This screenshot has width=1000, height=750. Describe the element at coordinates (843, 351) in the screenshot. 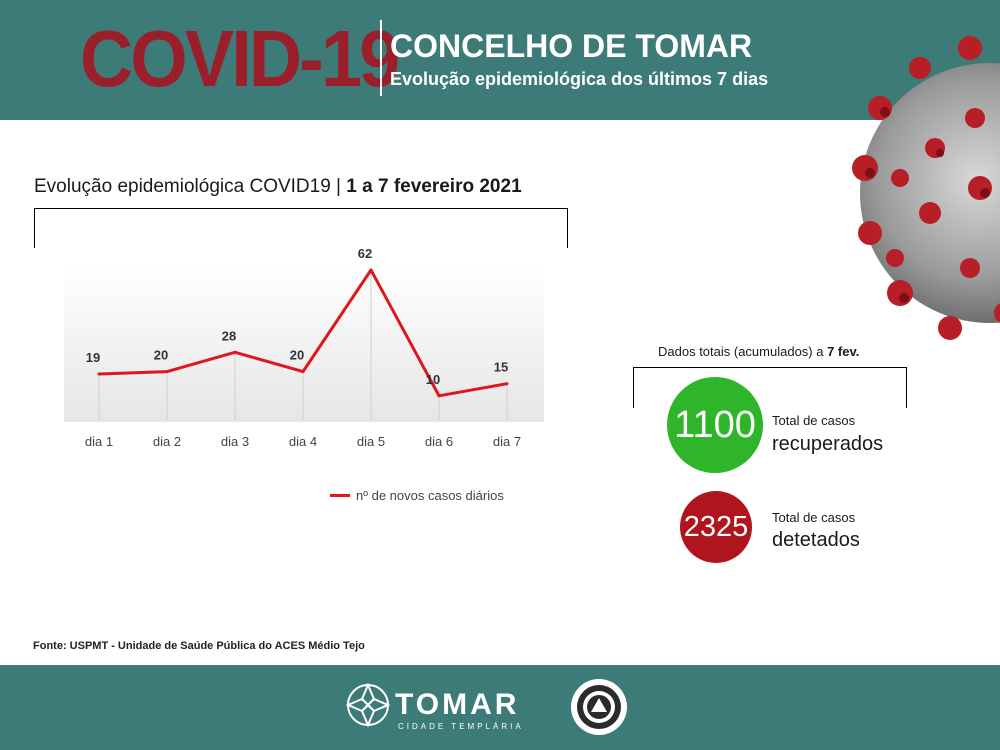

I see `totals-heading-date: 7 fev.` at that location.